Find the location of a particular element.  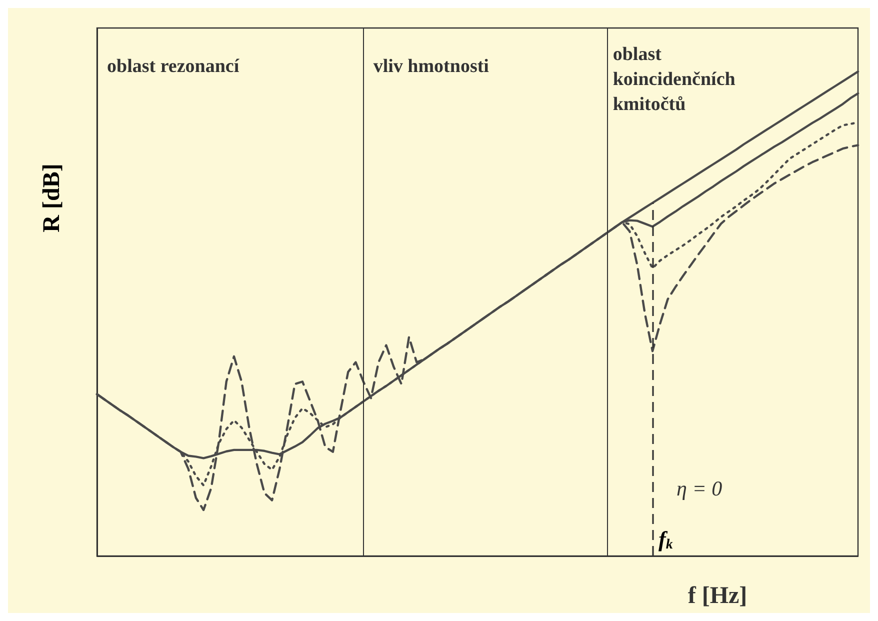

y-axis-title: R [dB] is located at coordinates (52, 198).